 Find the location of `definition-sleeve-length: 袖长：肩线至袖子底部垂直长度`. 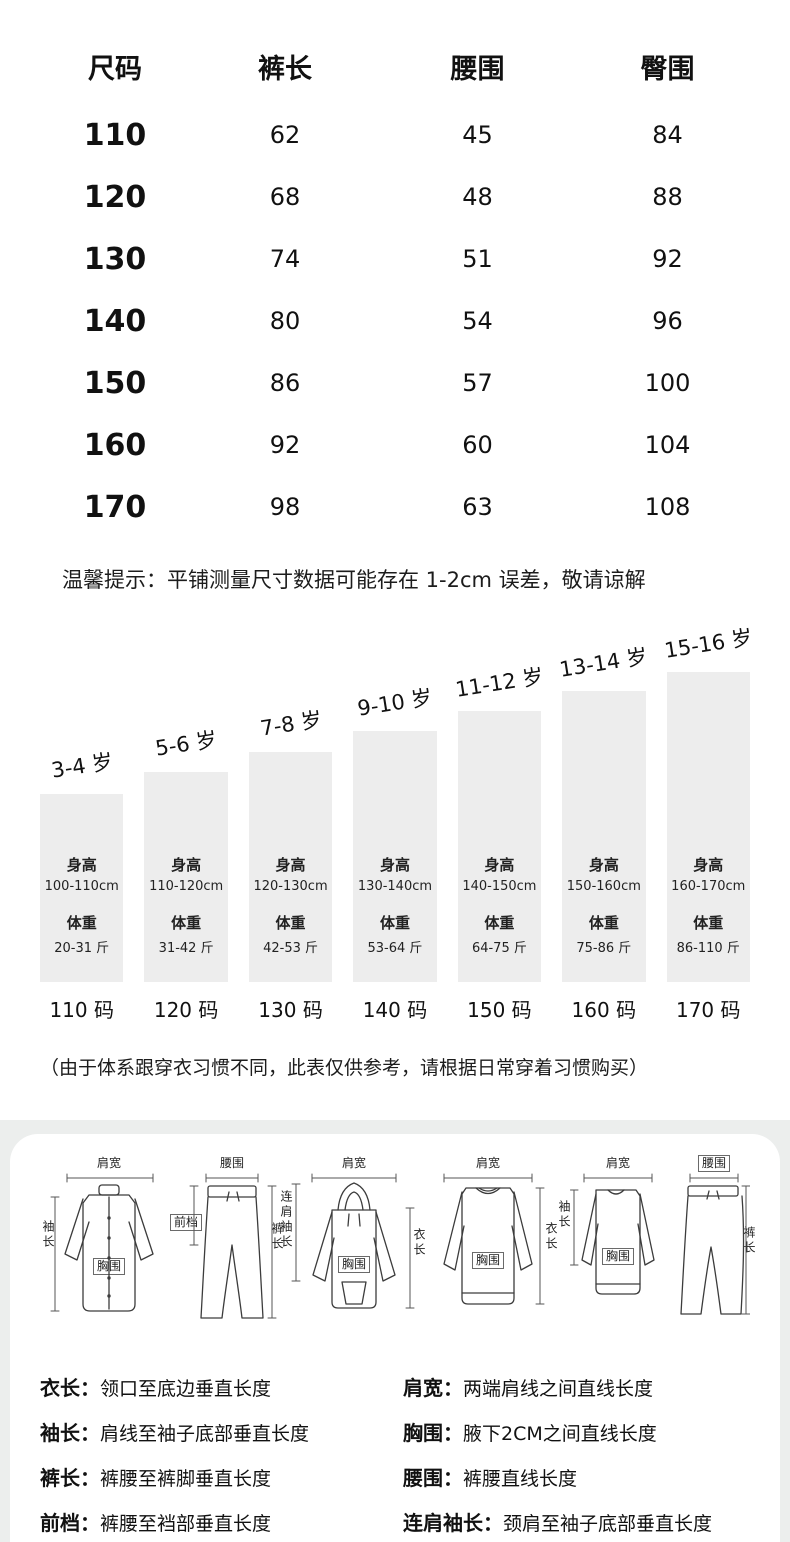

definition-sleeve-length: 袖长：肩线至袖子底部垂直长度 is located at coordinates (217, 1431).